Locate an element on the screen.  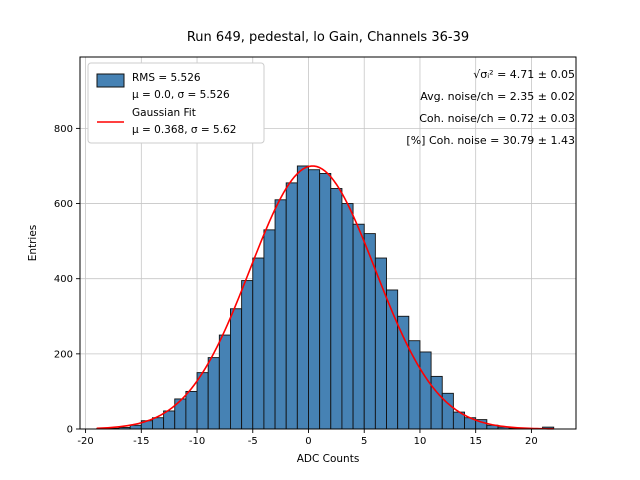
x-axis-ticks: -20 -15 -10 -5 0 5 10 15 20 is located at coordinates (307, 438).